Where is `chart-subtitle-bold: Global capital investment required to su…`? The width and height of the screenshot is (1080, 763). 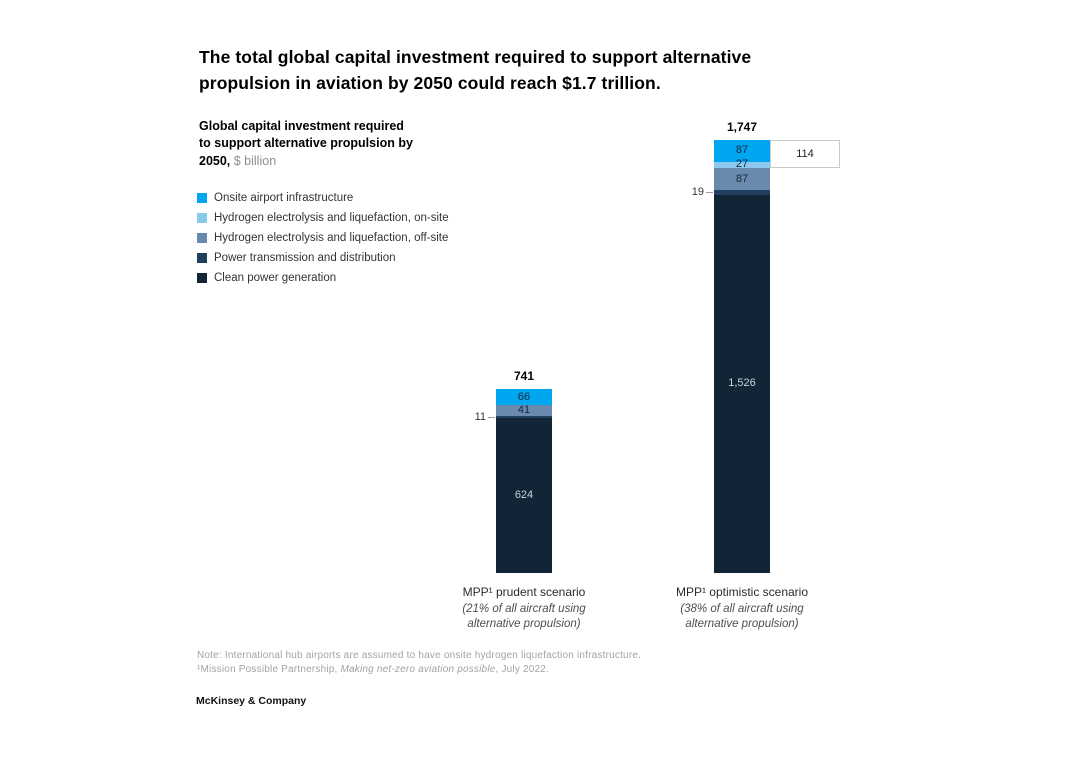
chart-subtitle-bold: Global capital investment required to su… is located at coordinates (306, 143).